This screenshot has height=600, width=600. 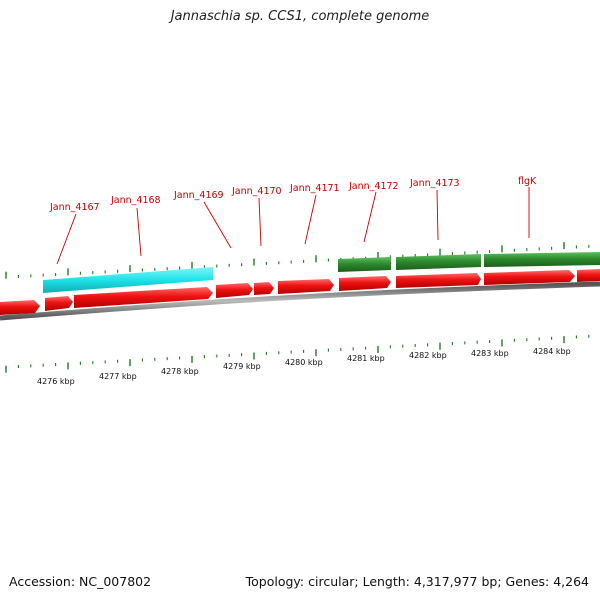 What do you see at coordinates (527, 181) in the screenshot?
I see `gene-label: flgK` at bounding box center [527, 181].